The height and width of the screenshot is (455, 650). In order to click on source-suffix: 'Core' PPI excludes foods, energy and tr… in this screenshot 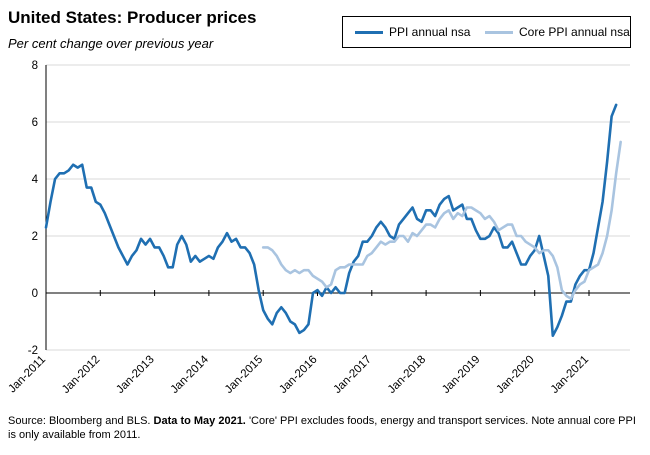, I will do `click(322, 428)`.